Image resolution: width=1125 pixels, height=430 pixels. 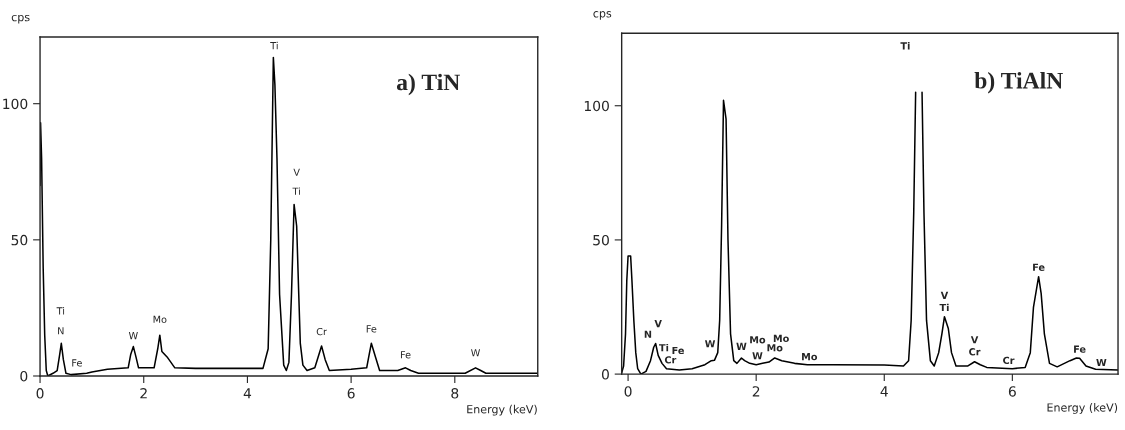 What do you see at coordinates (1018, 82) in the screenshot?
I see `text: b) TiAlN` at bounding box center [1018, 82].